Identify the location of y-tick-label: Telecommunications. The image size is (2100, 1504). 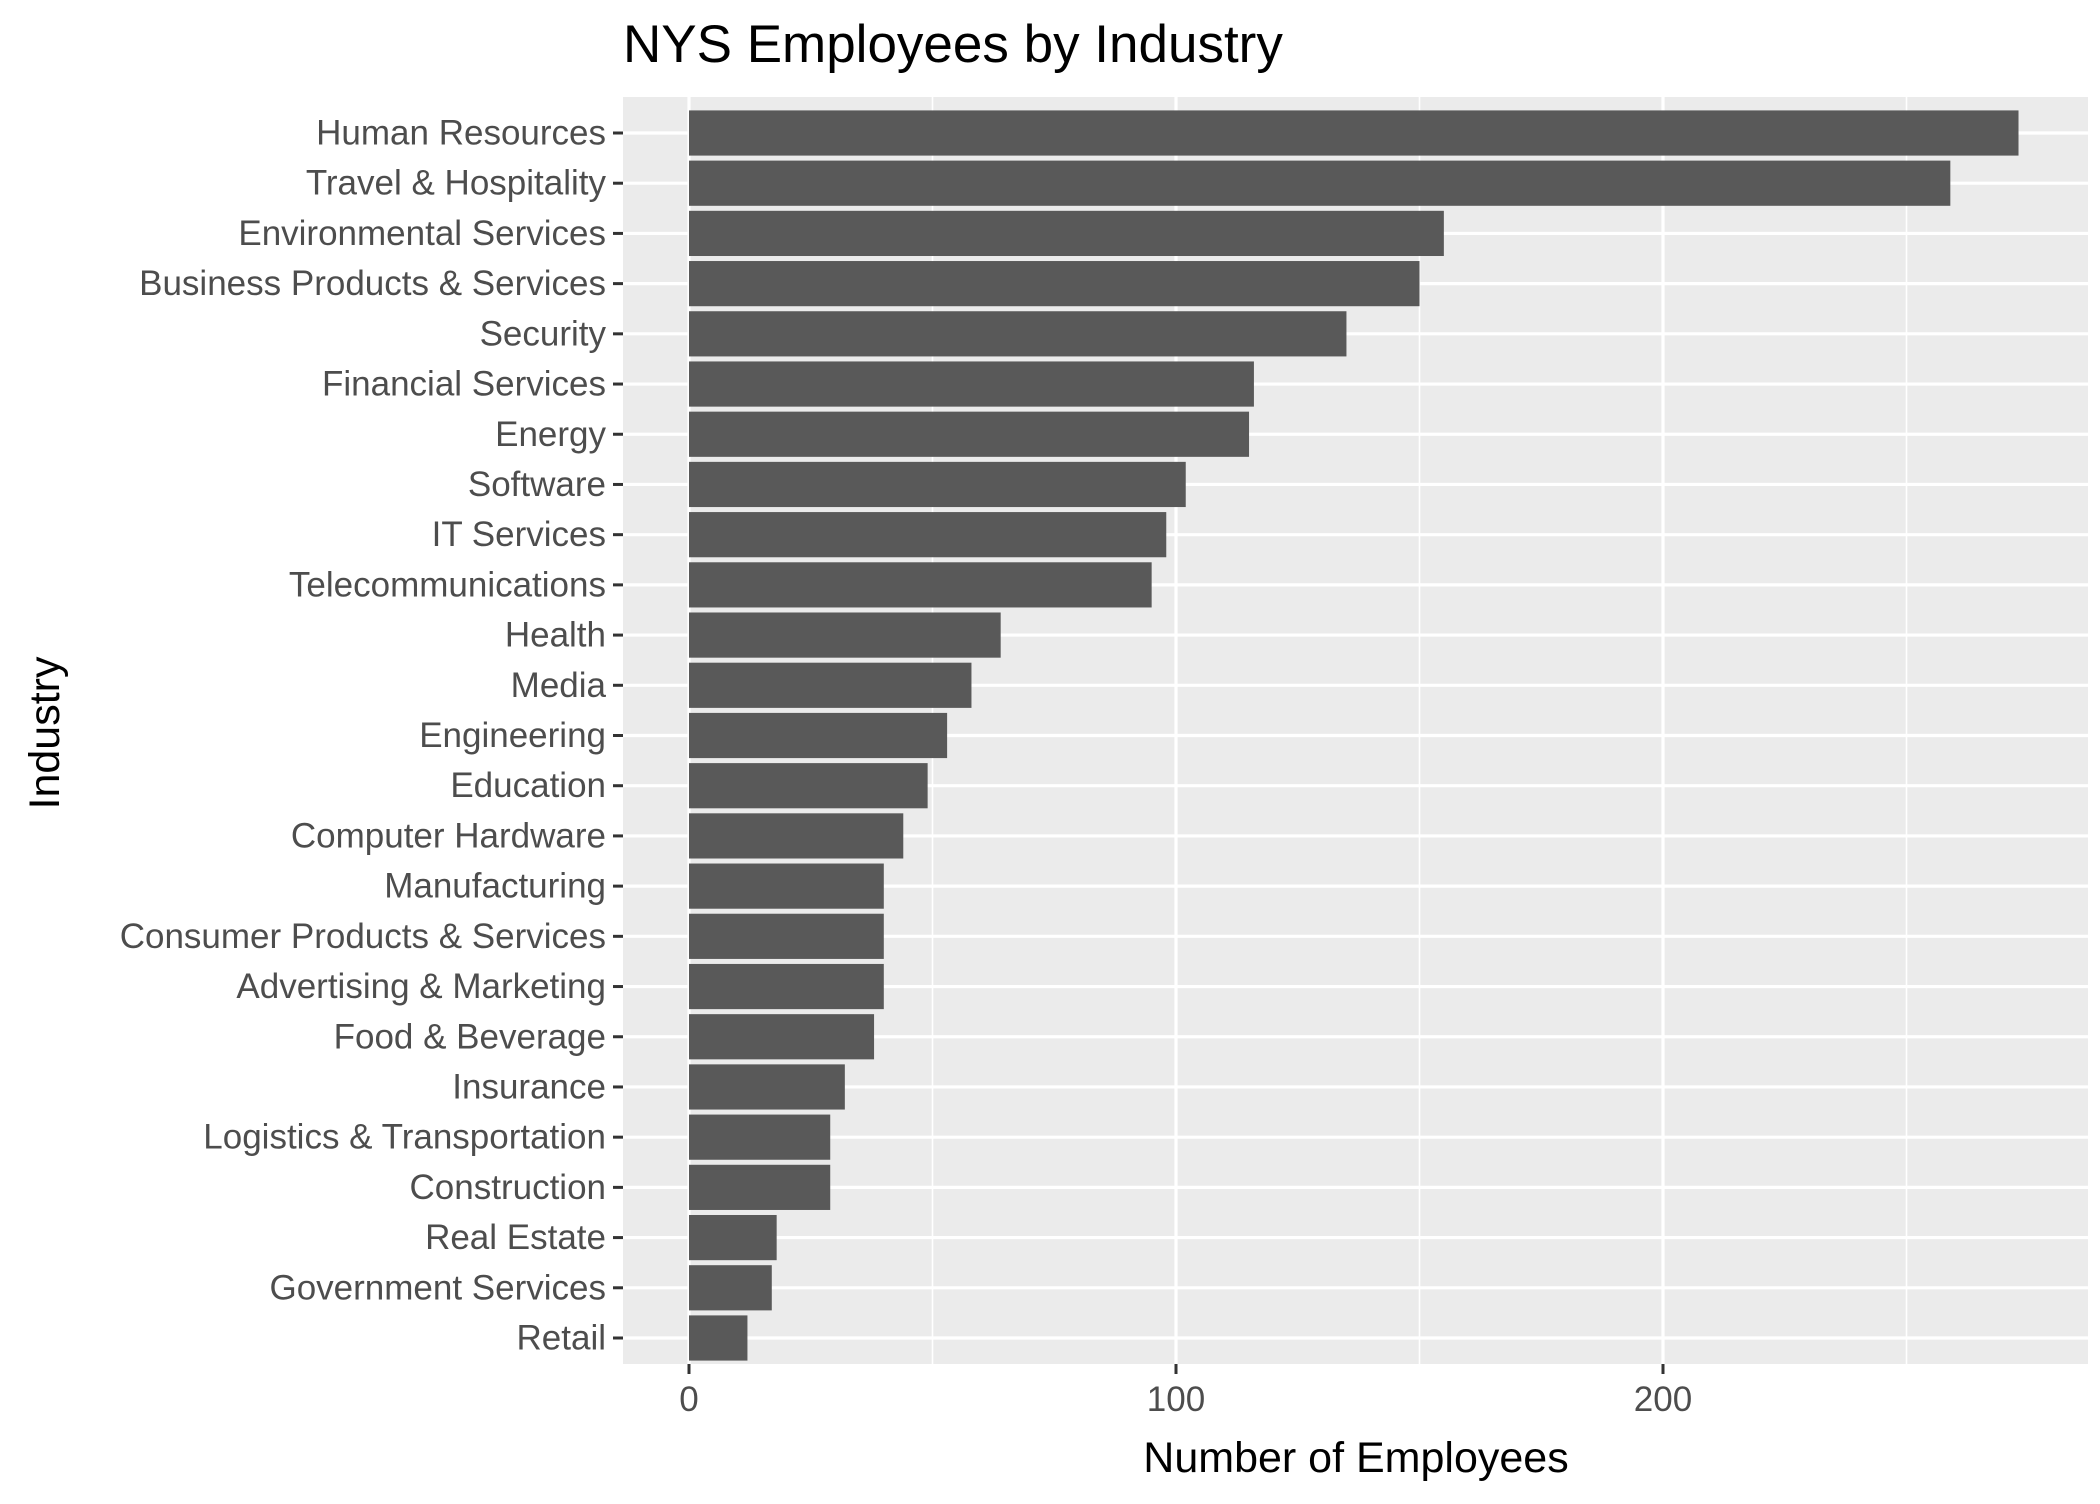
(447, 584).